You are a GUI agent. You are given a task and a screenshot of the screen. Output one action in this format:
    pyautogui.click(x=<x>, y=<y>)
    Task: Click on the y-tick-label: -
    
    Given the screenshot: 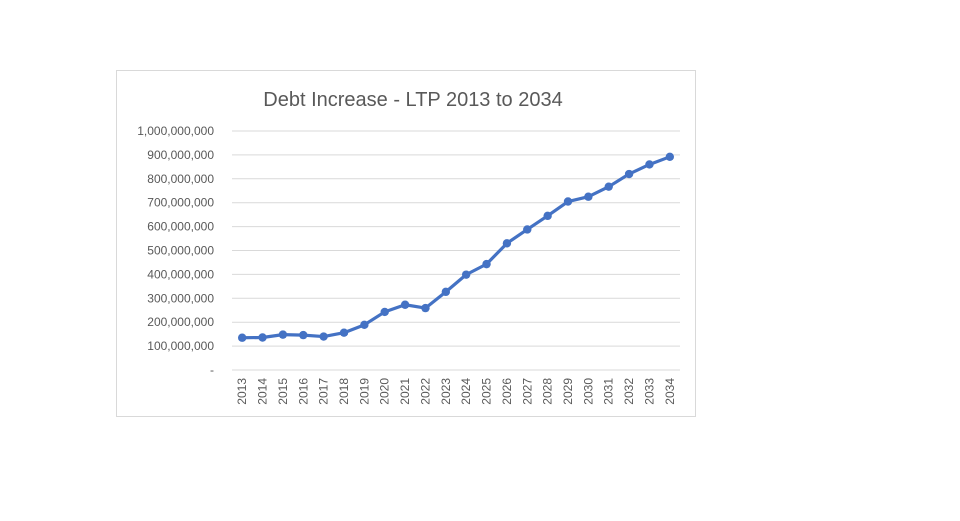 What is the action you would take?
    pyautogui.click(x=212, y=370)
    